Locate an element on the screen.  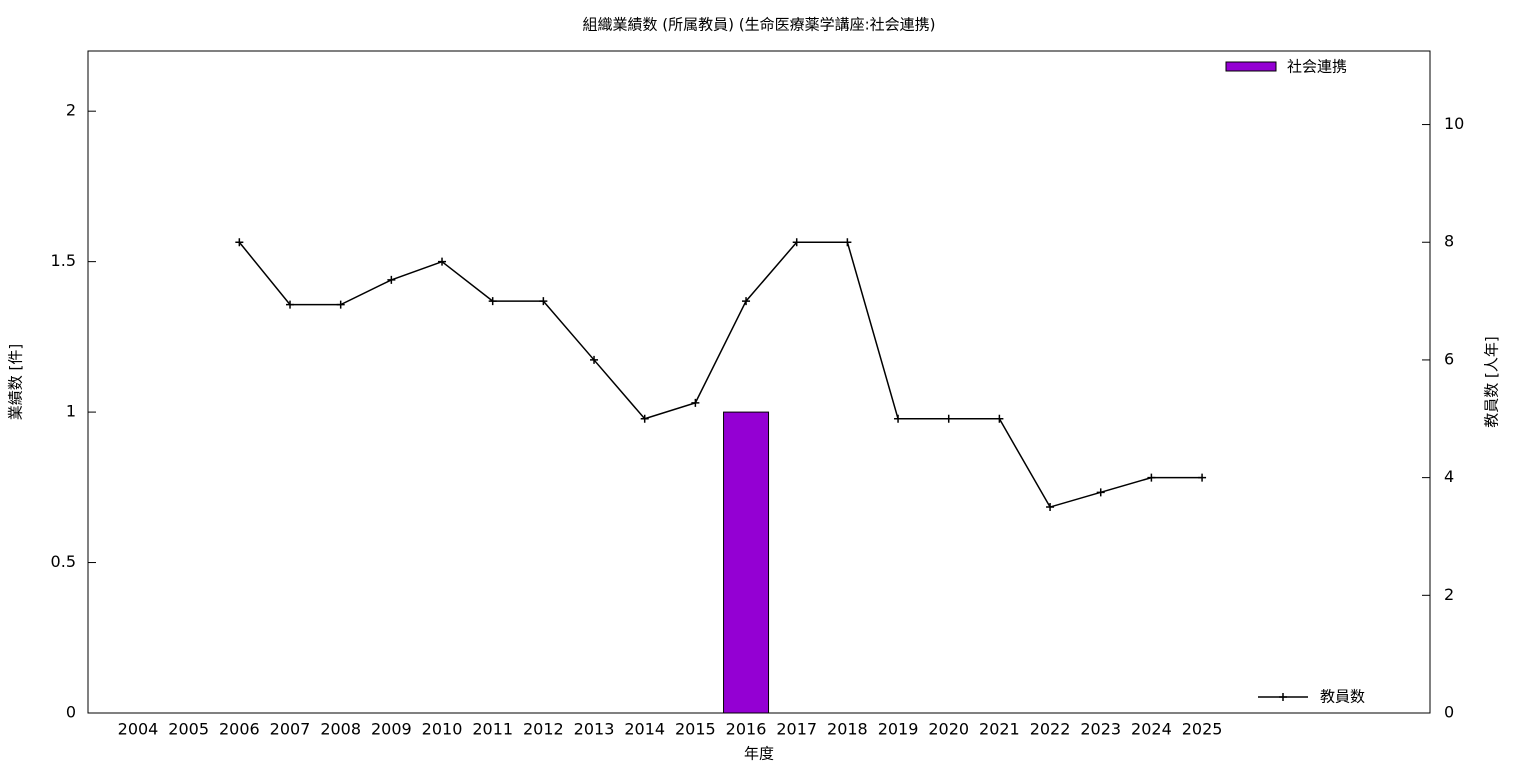
x-tick-label: 2024 is located at coordinates (1151, 729).